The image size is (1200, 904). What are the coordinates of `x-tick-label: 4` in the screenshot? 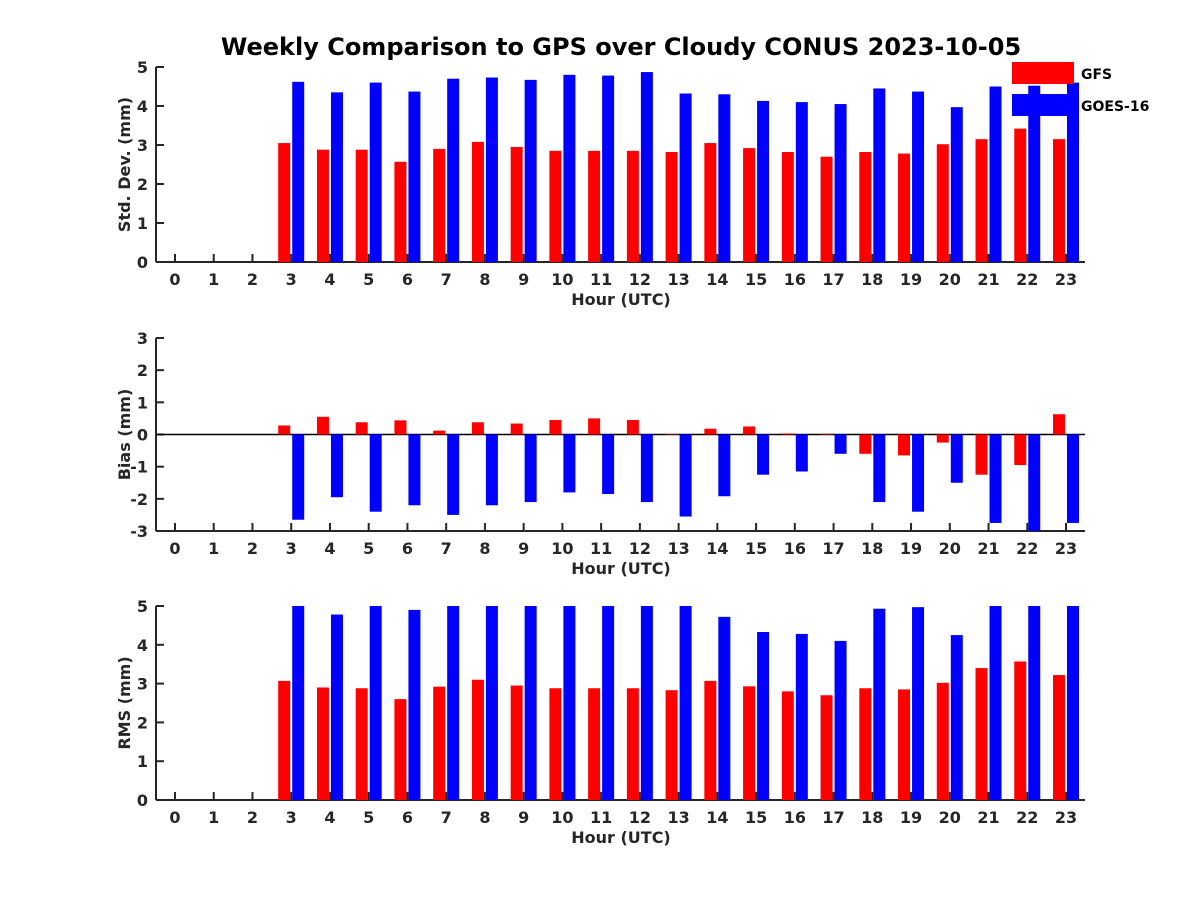 It's located at (329, 279).